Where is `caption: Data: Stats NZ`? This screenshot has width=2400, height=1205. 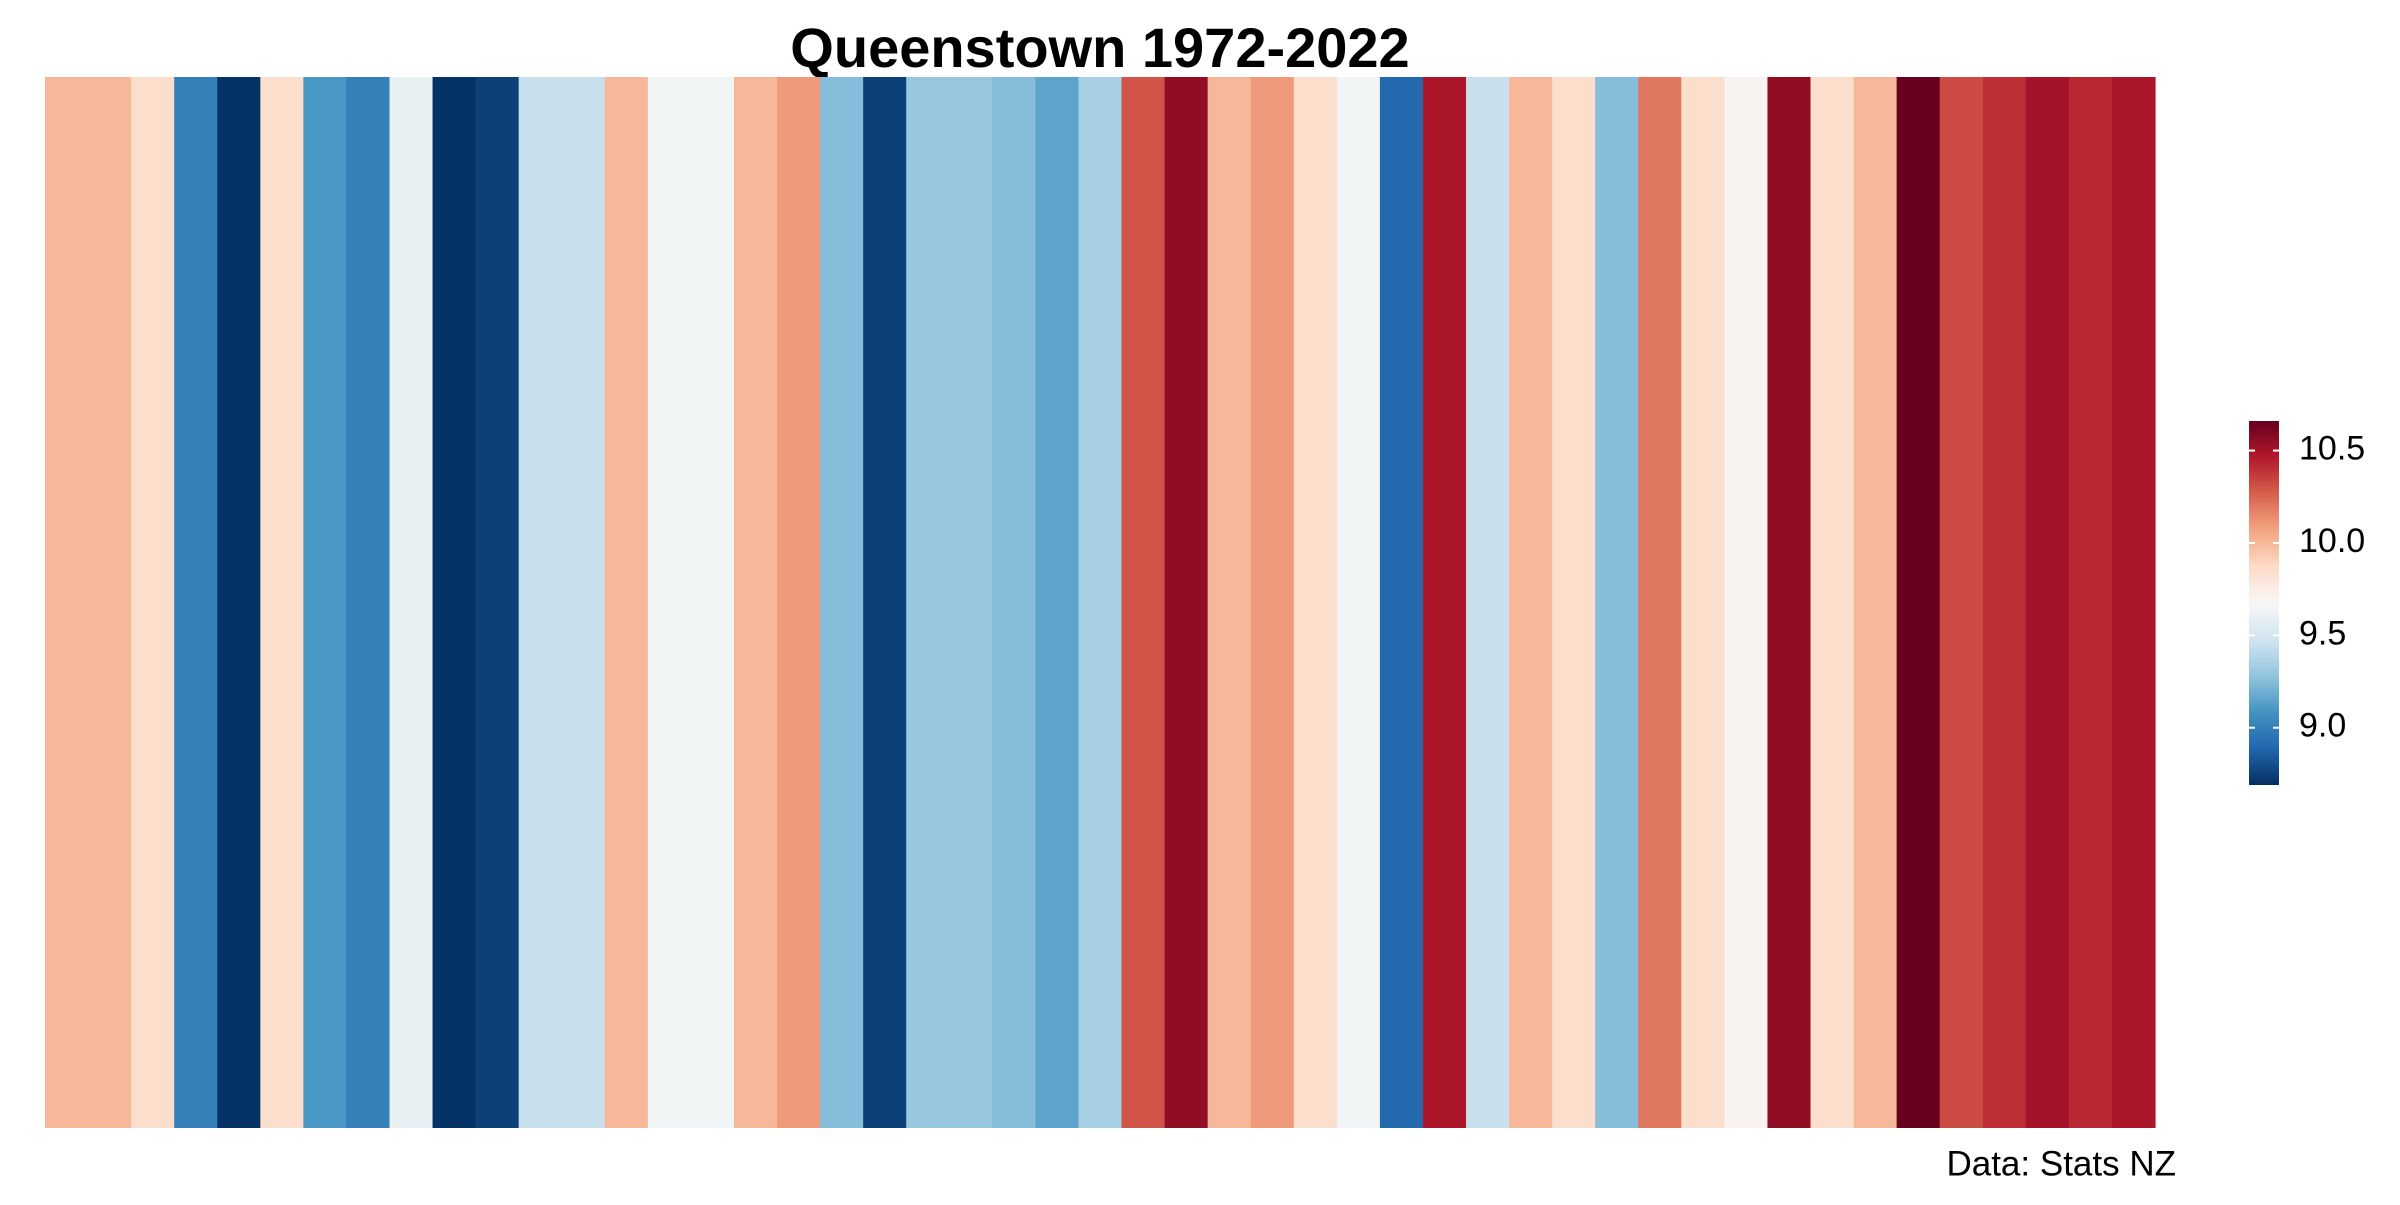 caption: Data: Stats NZ is located at coordinates (2061, 1163).